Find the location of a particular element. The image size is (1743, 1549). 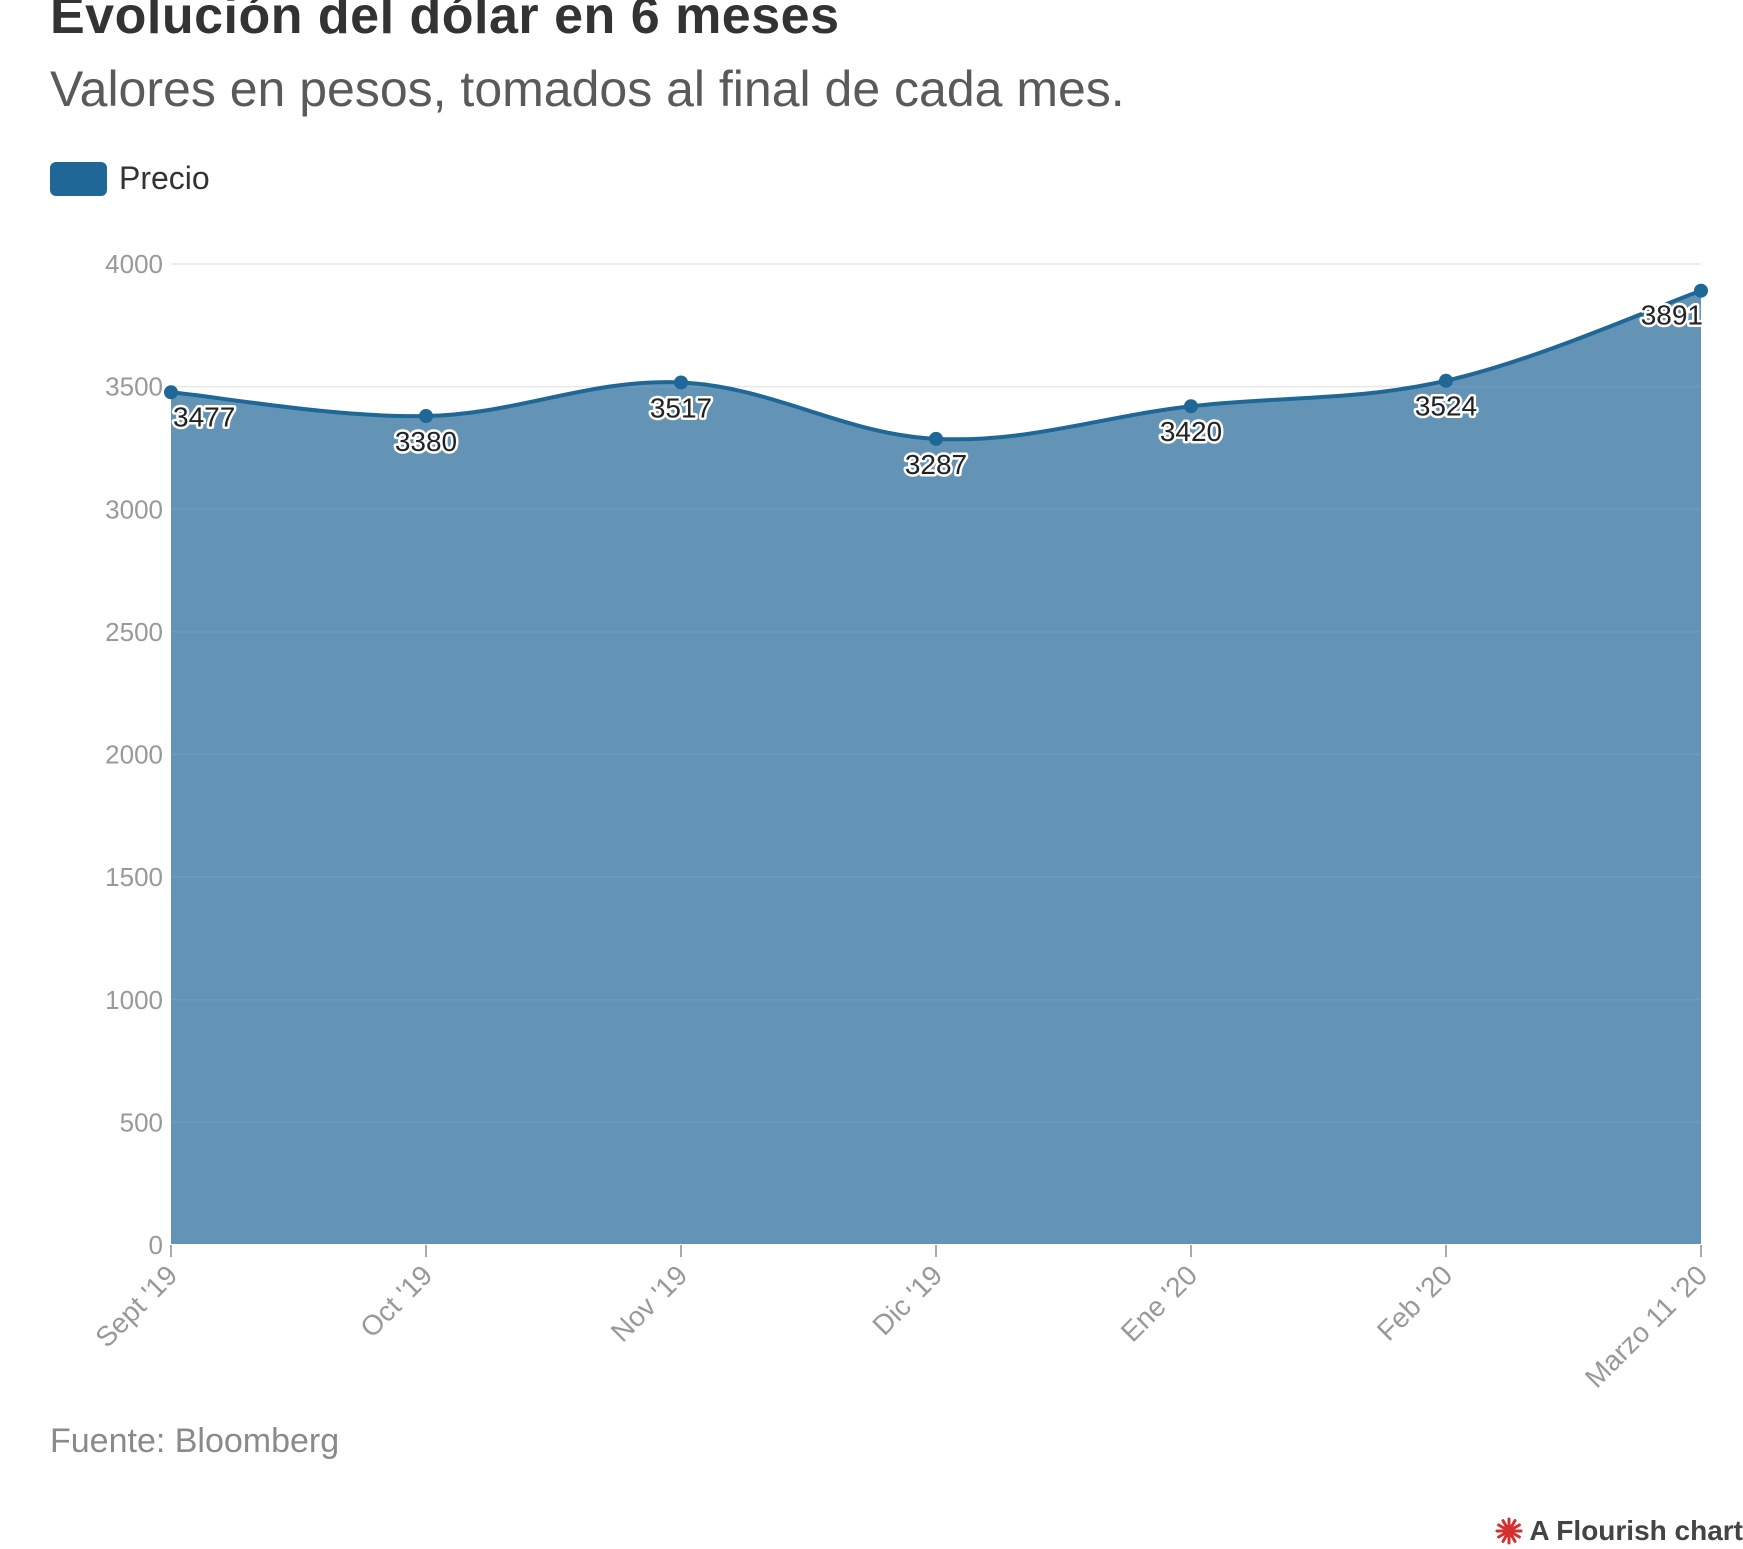

data-label-halo: 3891 is located at coordinates (1672, 315).